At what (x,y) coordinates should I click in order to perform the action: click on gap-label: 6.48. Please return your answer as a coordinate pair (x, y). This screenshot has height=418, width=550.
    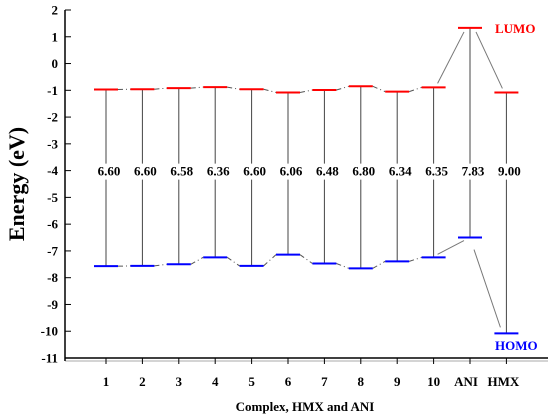
    Looking at the image, I should click on (327, 171).